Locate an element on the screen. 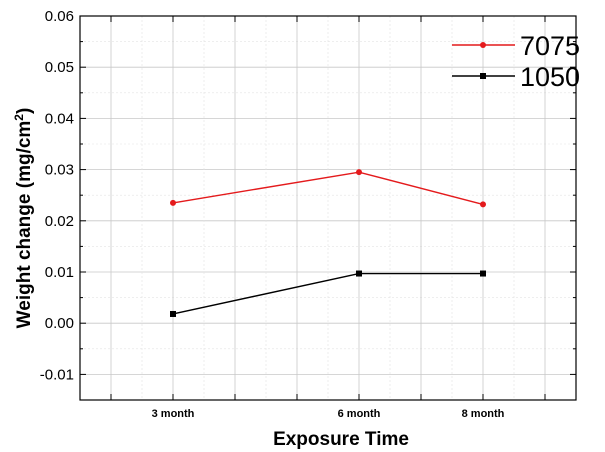 The image size is (605, 452). y-tick-label: 0.04 is located at coordinates (59, 118).